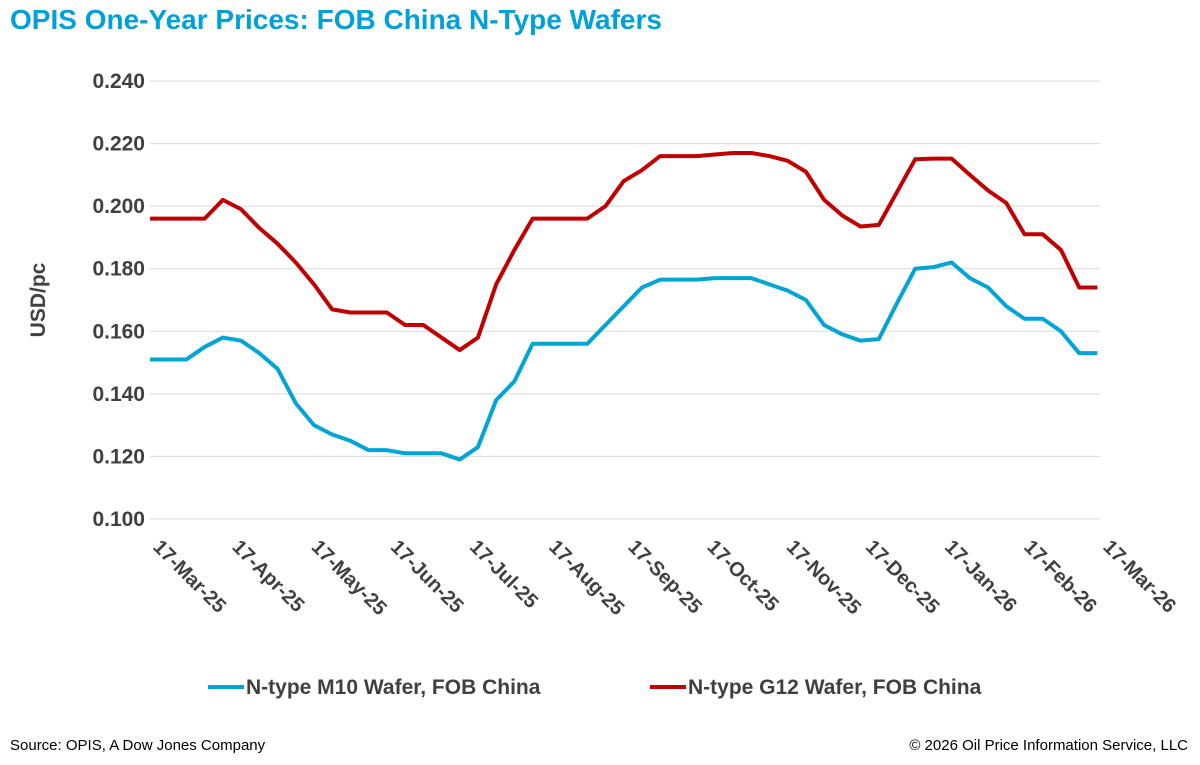  I want to click on y-tick-label: 0.100, so click(118, 519).